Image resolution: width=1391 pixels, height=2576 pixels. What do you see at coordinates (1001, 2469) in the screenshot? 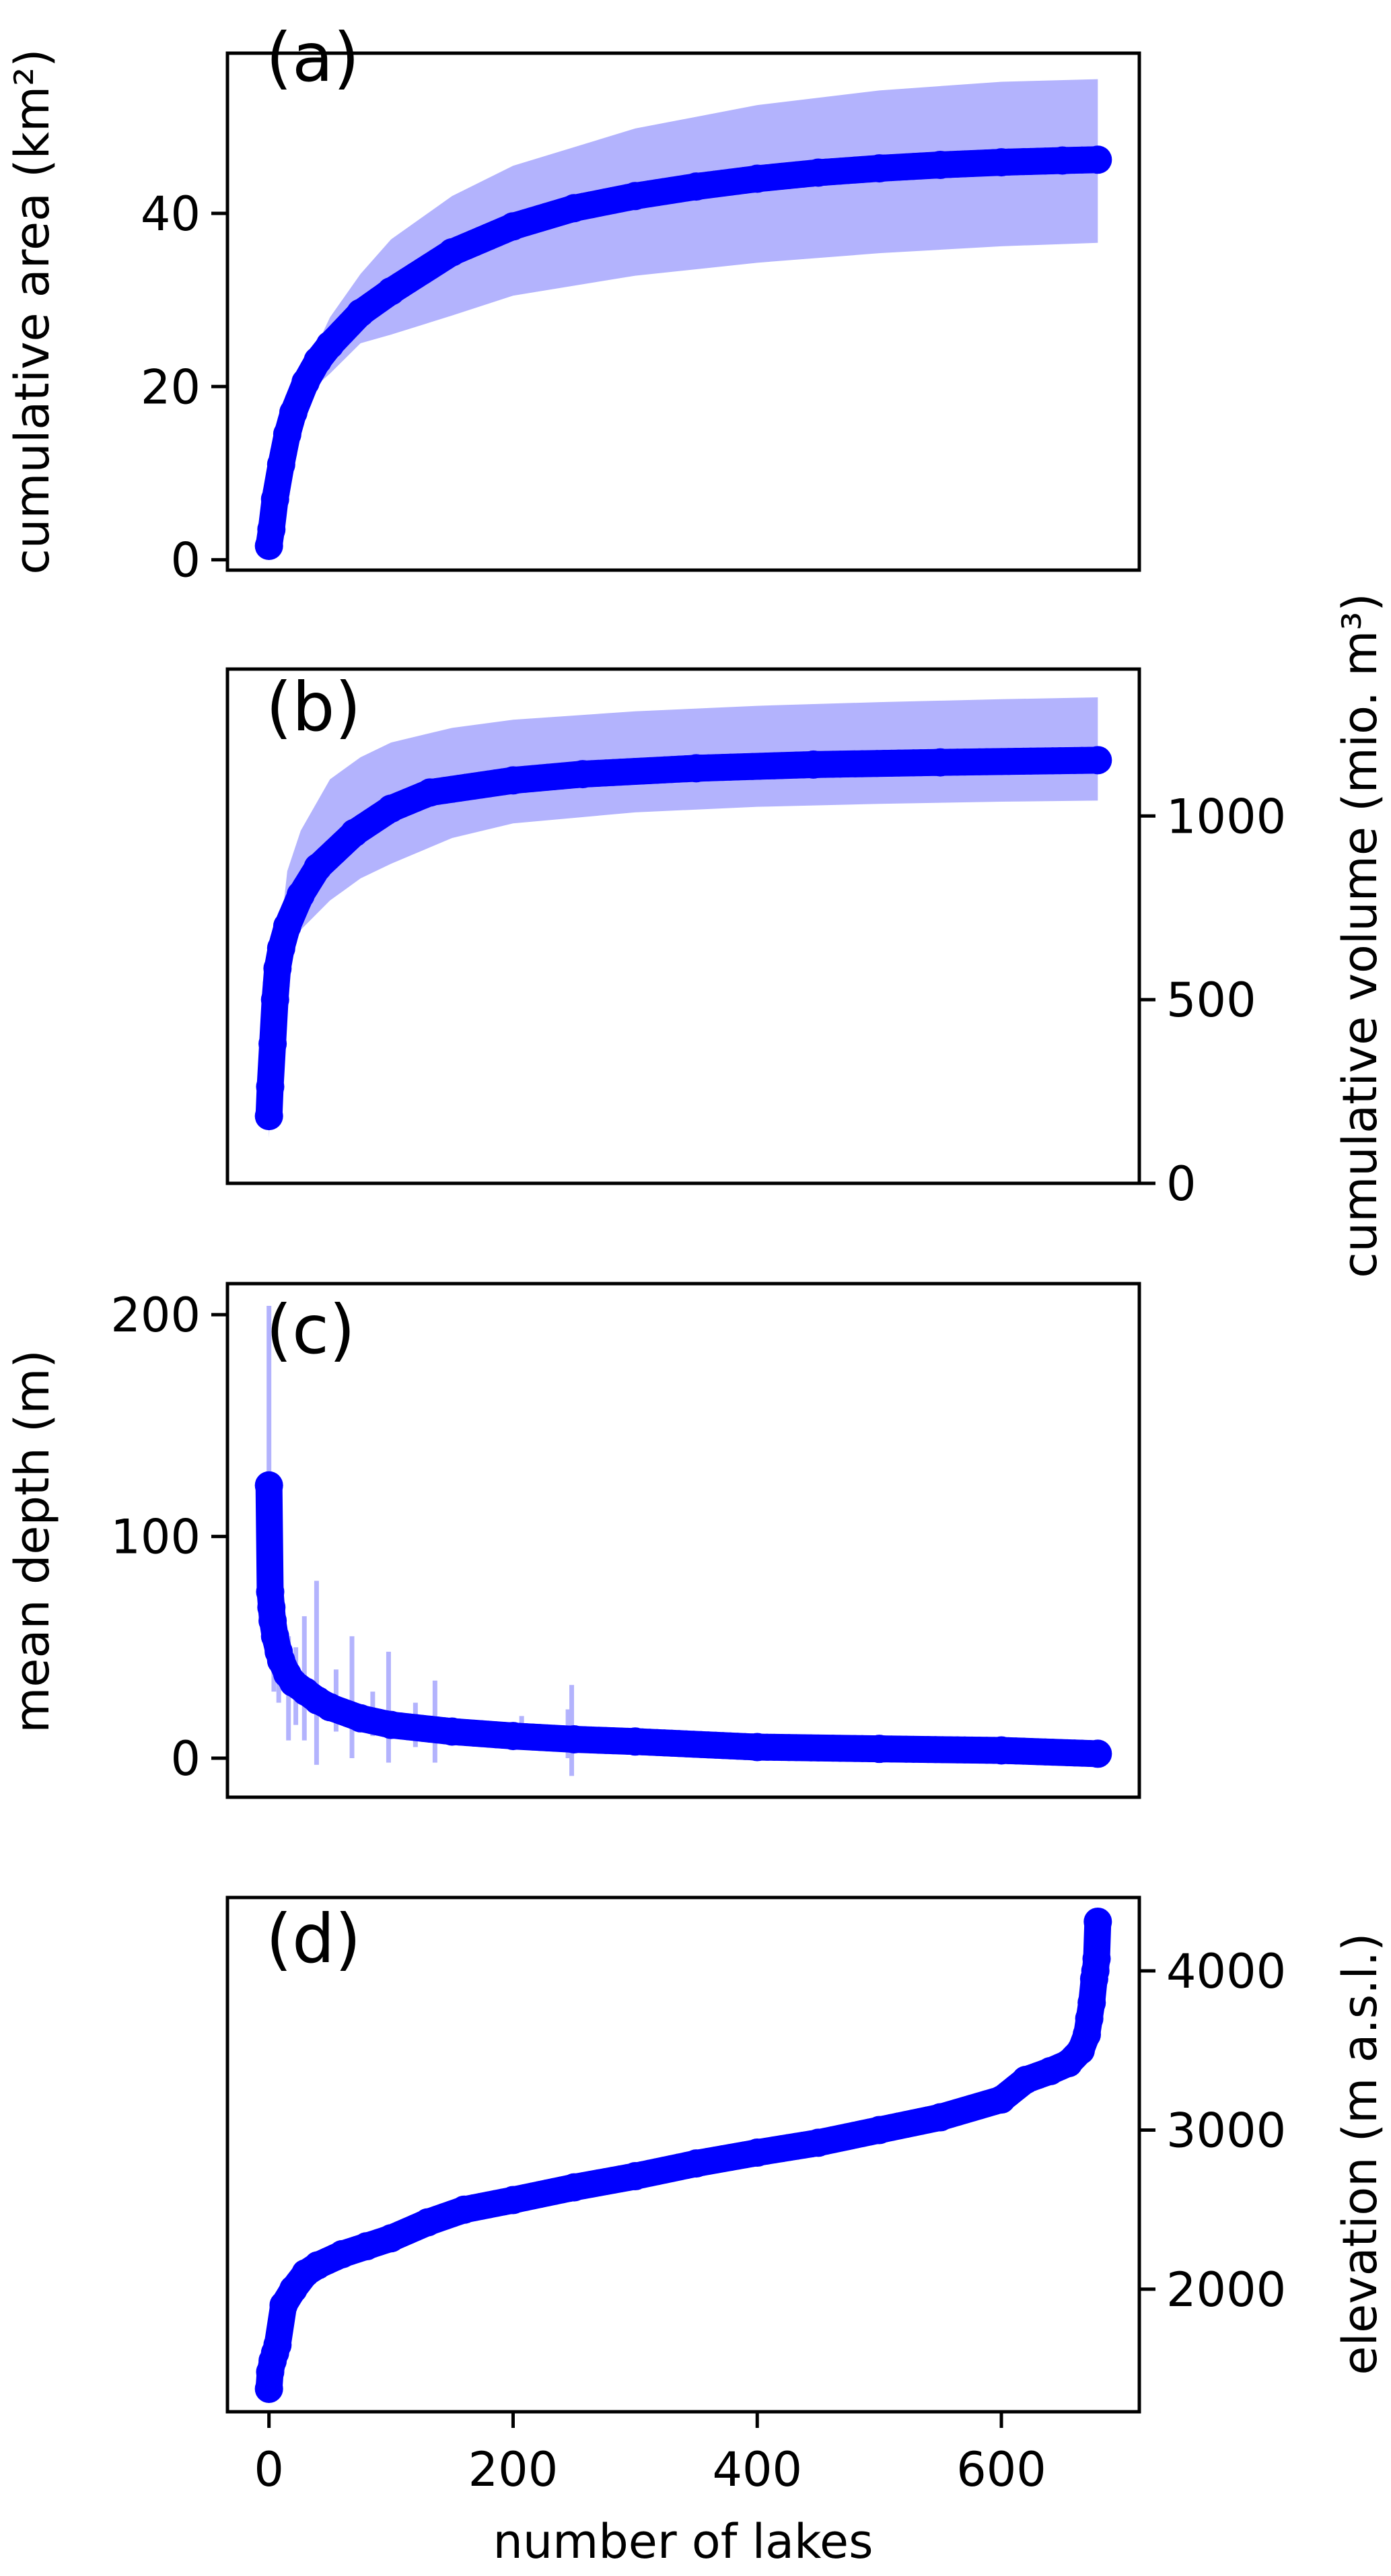
I see `x-tick-label: 600` at bounding box center [1001, 2469].